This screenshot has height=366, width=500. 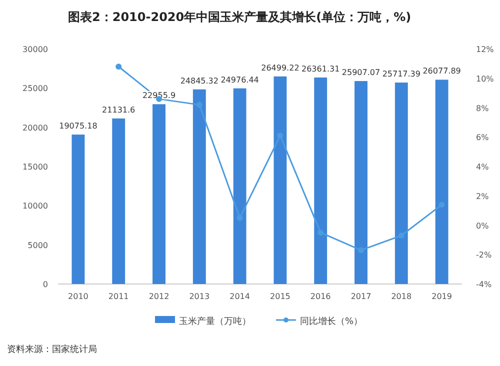 I want to click on data-label: 19075.18, so click(x=78, y=126).